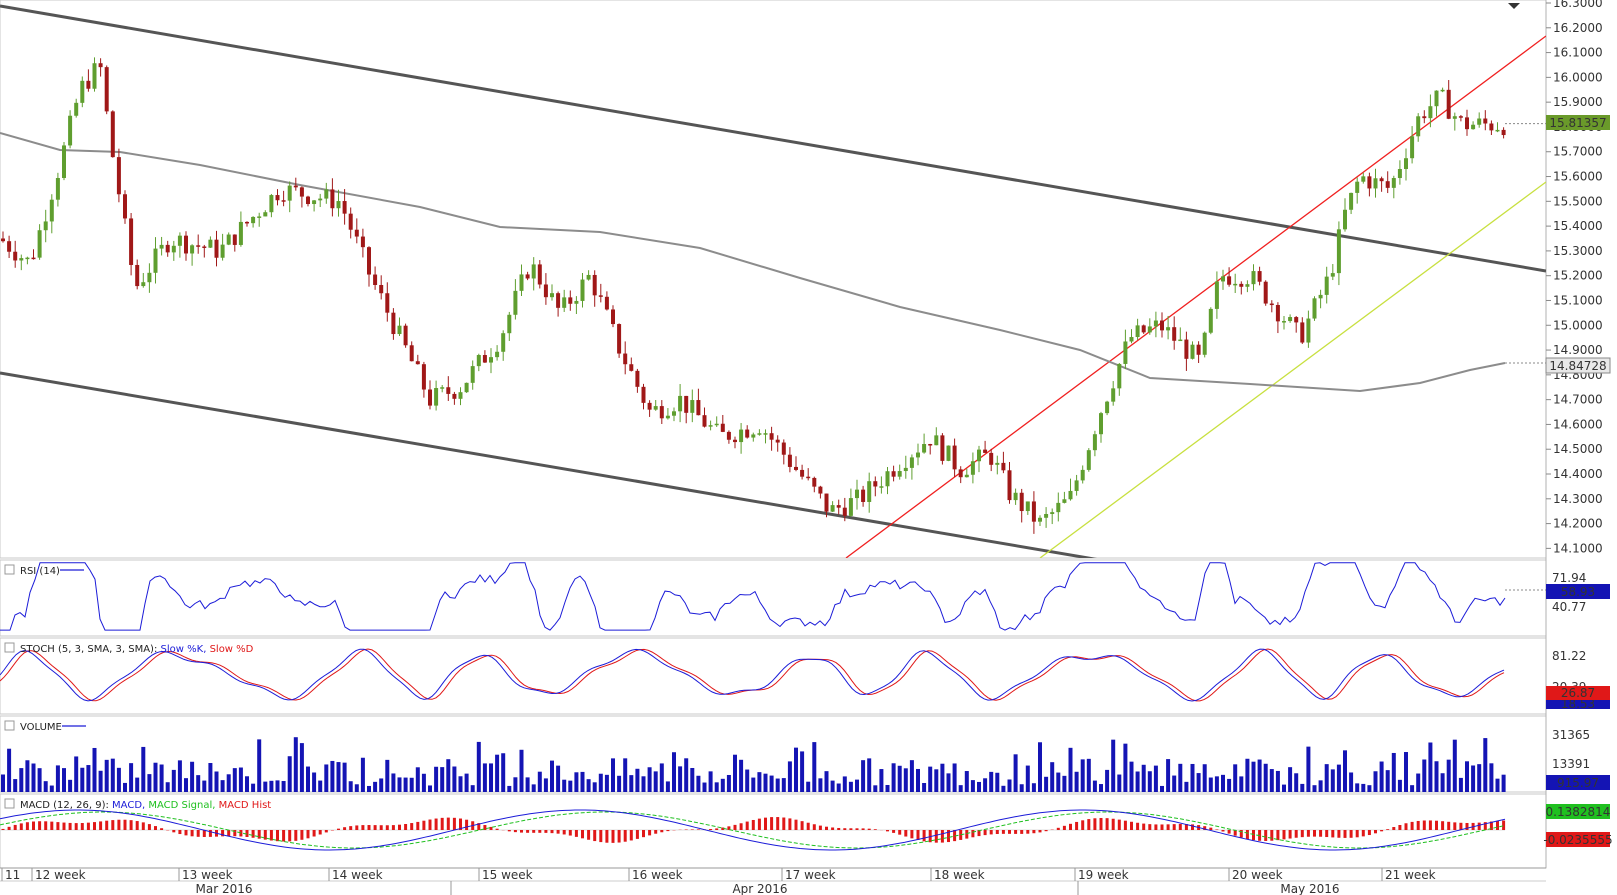 This screenshot has height=895, width=1617. What do you see at coordinates (1577, 366) in the screenshot?
I see `svg-text: 14.84728` at bounding box center [1577, 366].